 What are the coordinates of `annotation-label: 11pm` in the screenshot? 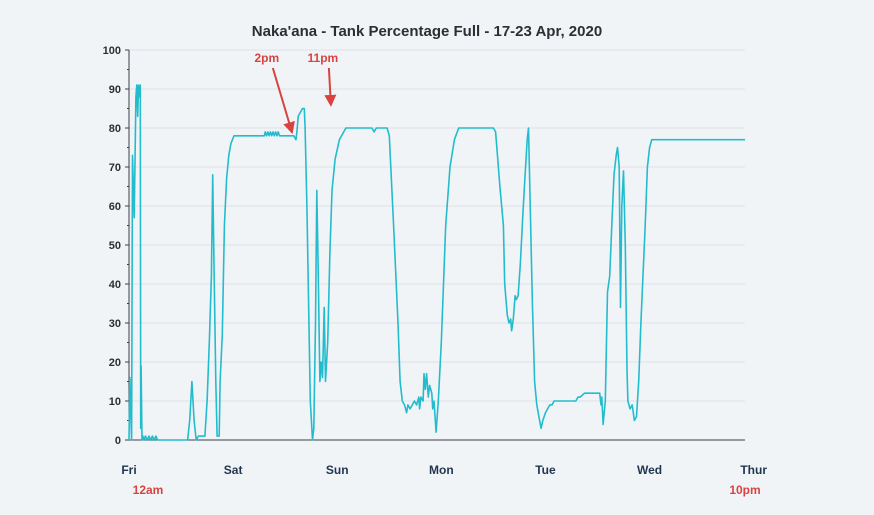 It's located at (323, 58).